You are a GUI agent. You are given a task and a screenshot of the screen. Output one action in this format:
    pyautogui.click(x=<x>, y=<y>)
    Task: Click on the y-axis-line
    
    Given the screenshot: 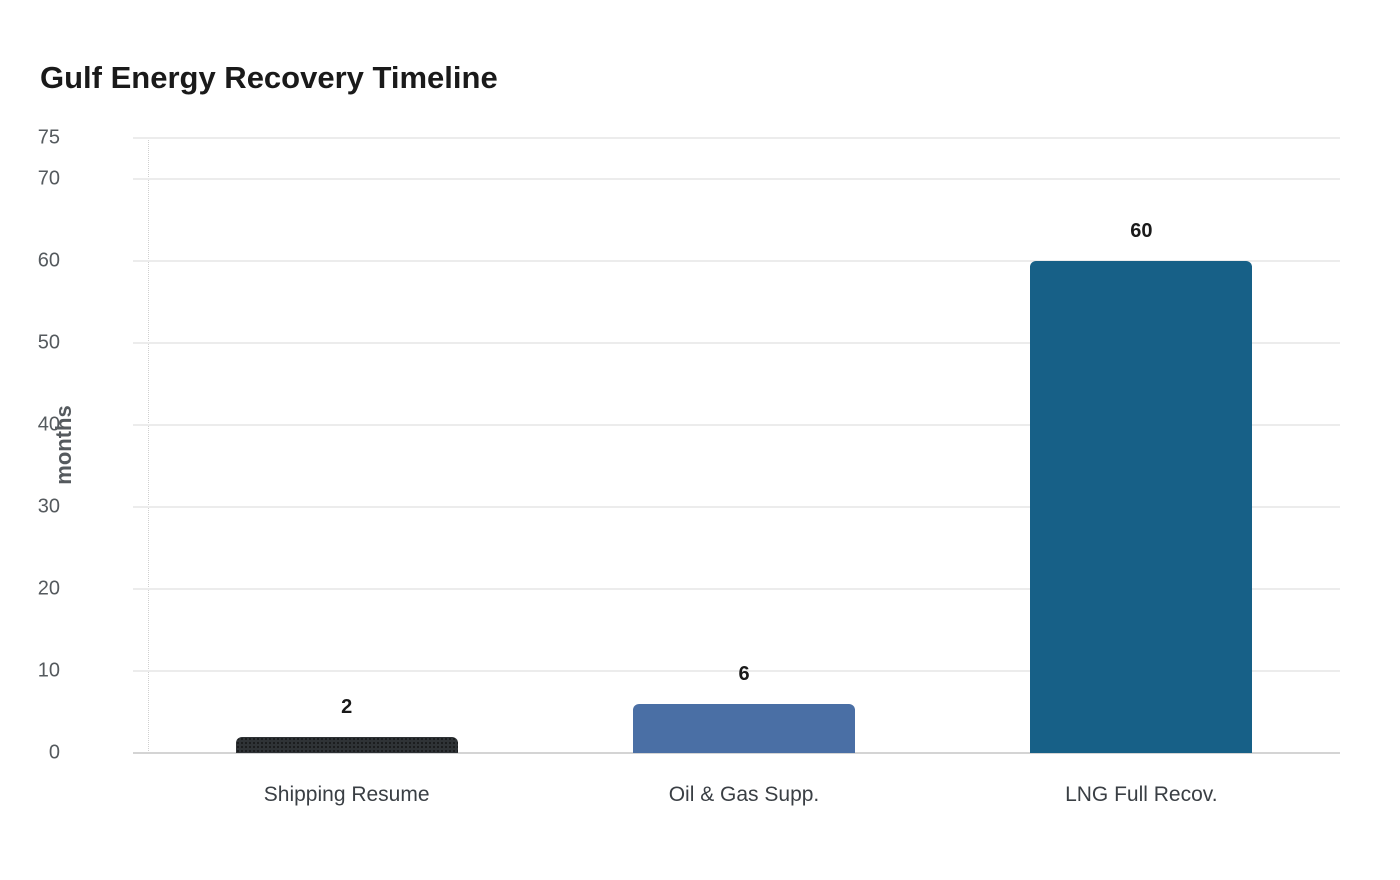 What is the action you would take?
    pyautogui.click(x=148, y=445)
    